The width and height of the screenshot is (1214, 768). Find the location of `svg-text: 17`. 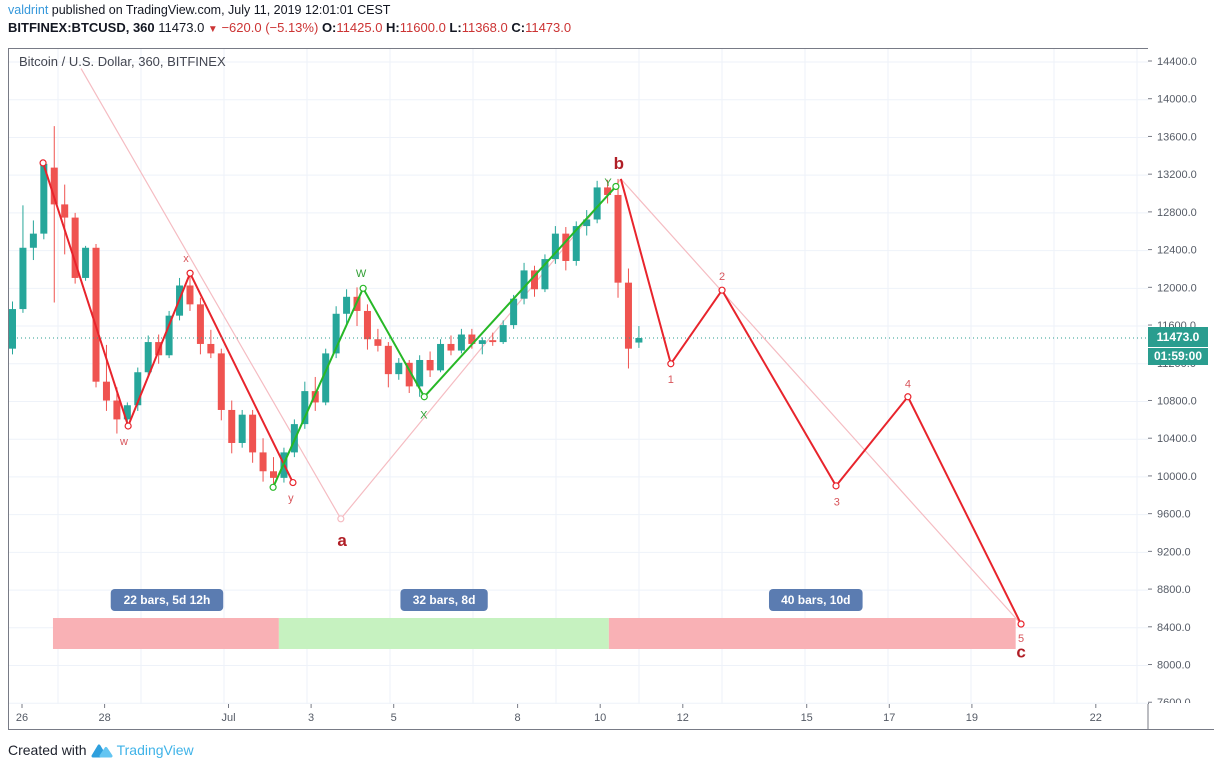

svg-text: 17 is located at coordinates (889, 718).